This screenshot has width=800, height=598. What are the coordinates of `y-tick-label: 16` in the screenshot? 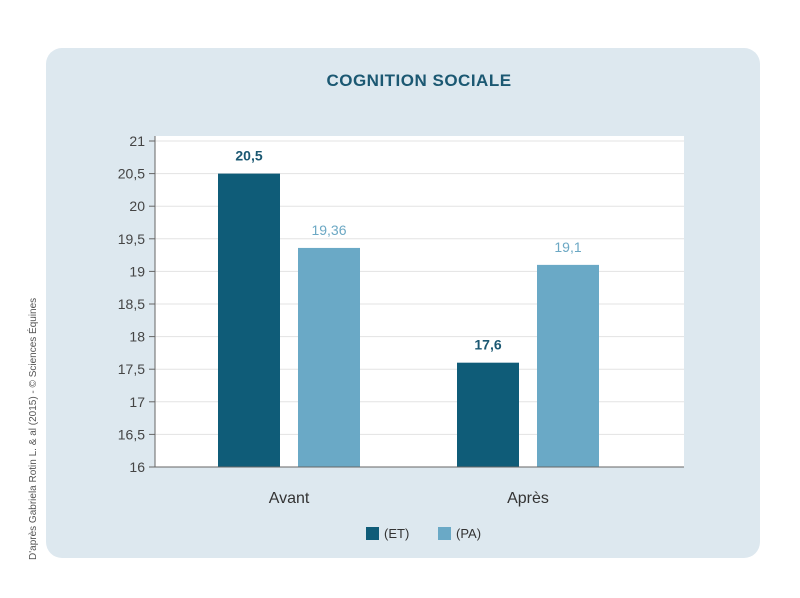 It's located at (137, 467).